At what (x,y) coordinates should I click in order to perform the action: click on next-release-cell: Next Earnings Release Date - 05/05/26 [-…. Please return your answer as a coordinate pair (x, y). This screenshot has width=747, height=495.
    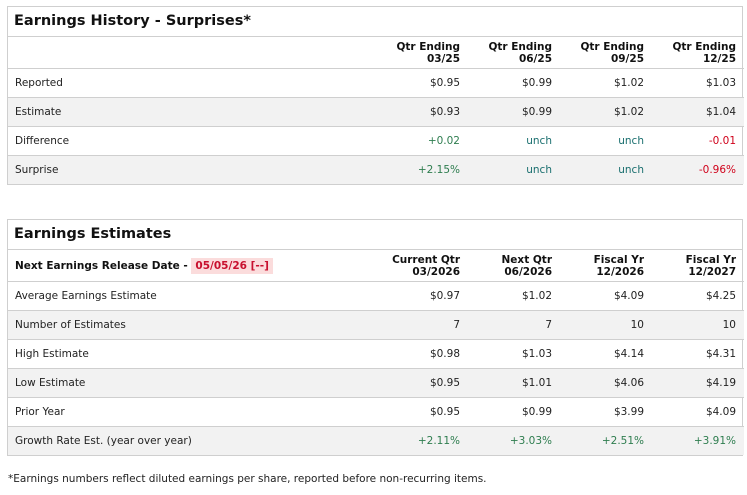
    Looking at the image, I should click on (192, 266).